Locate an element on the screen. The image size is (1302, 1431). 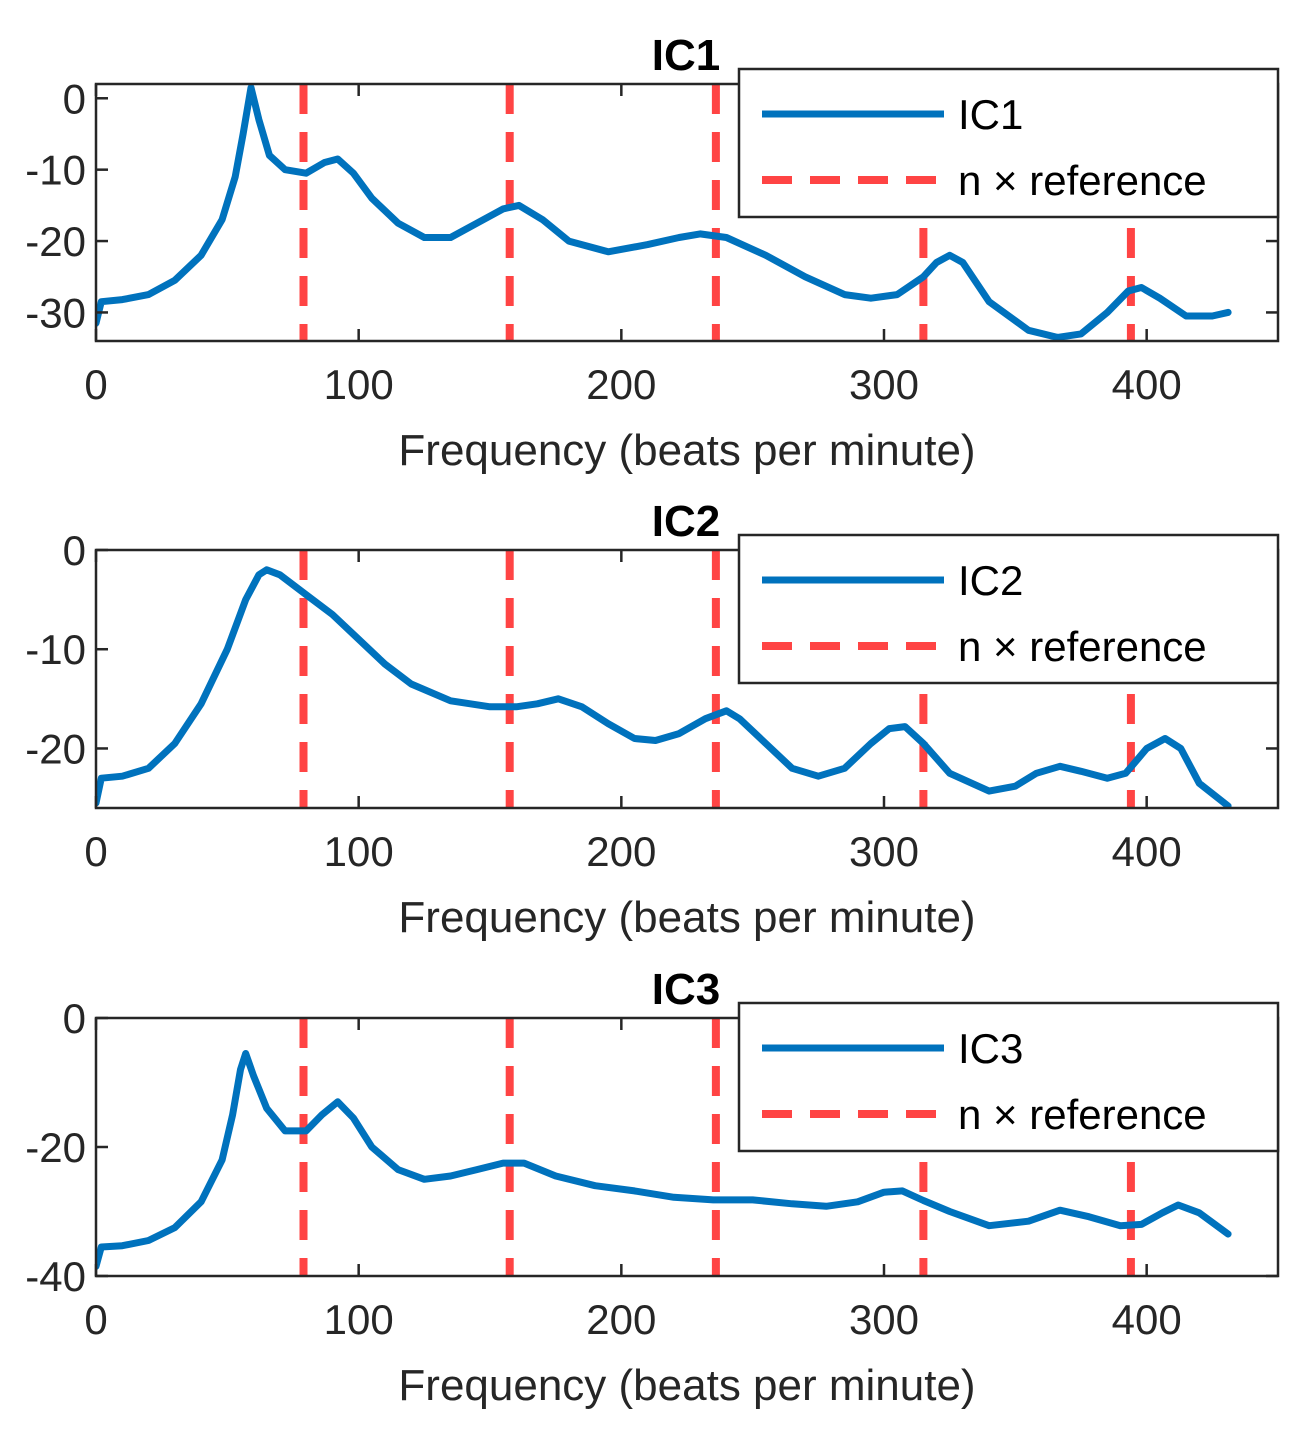
y-tick-label: -30 is located at coordinates (55, 312).